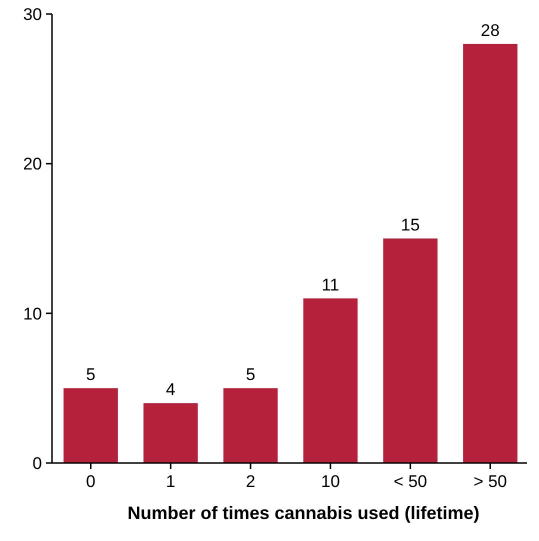  What do you see at coordinates (32, 14) in the screenshot?
I see `y-tick-label: 30` at bounding box center [32, 14].